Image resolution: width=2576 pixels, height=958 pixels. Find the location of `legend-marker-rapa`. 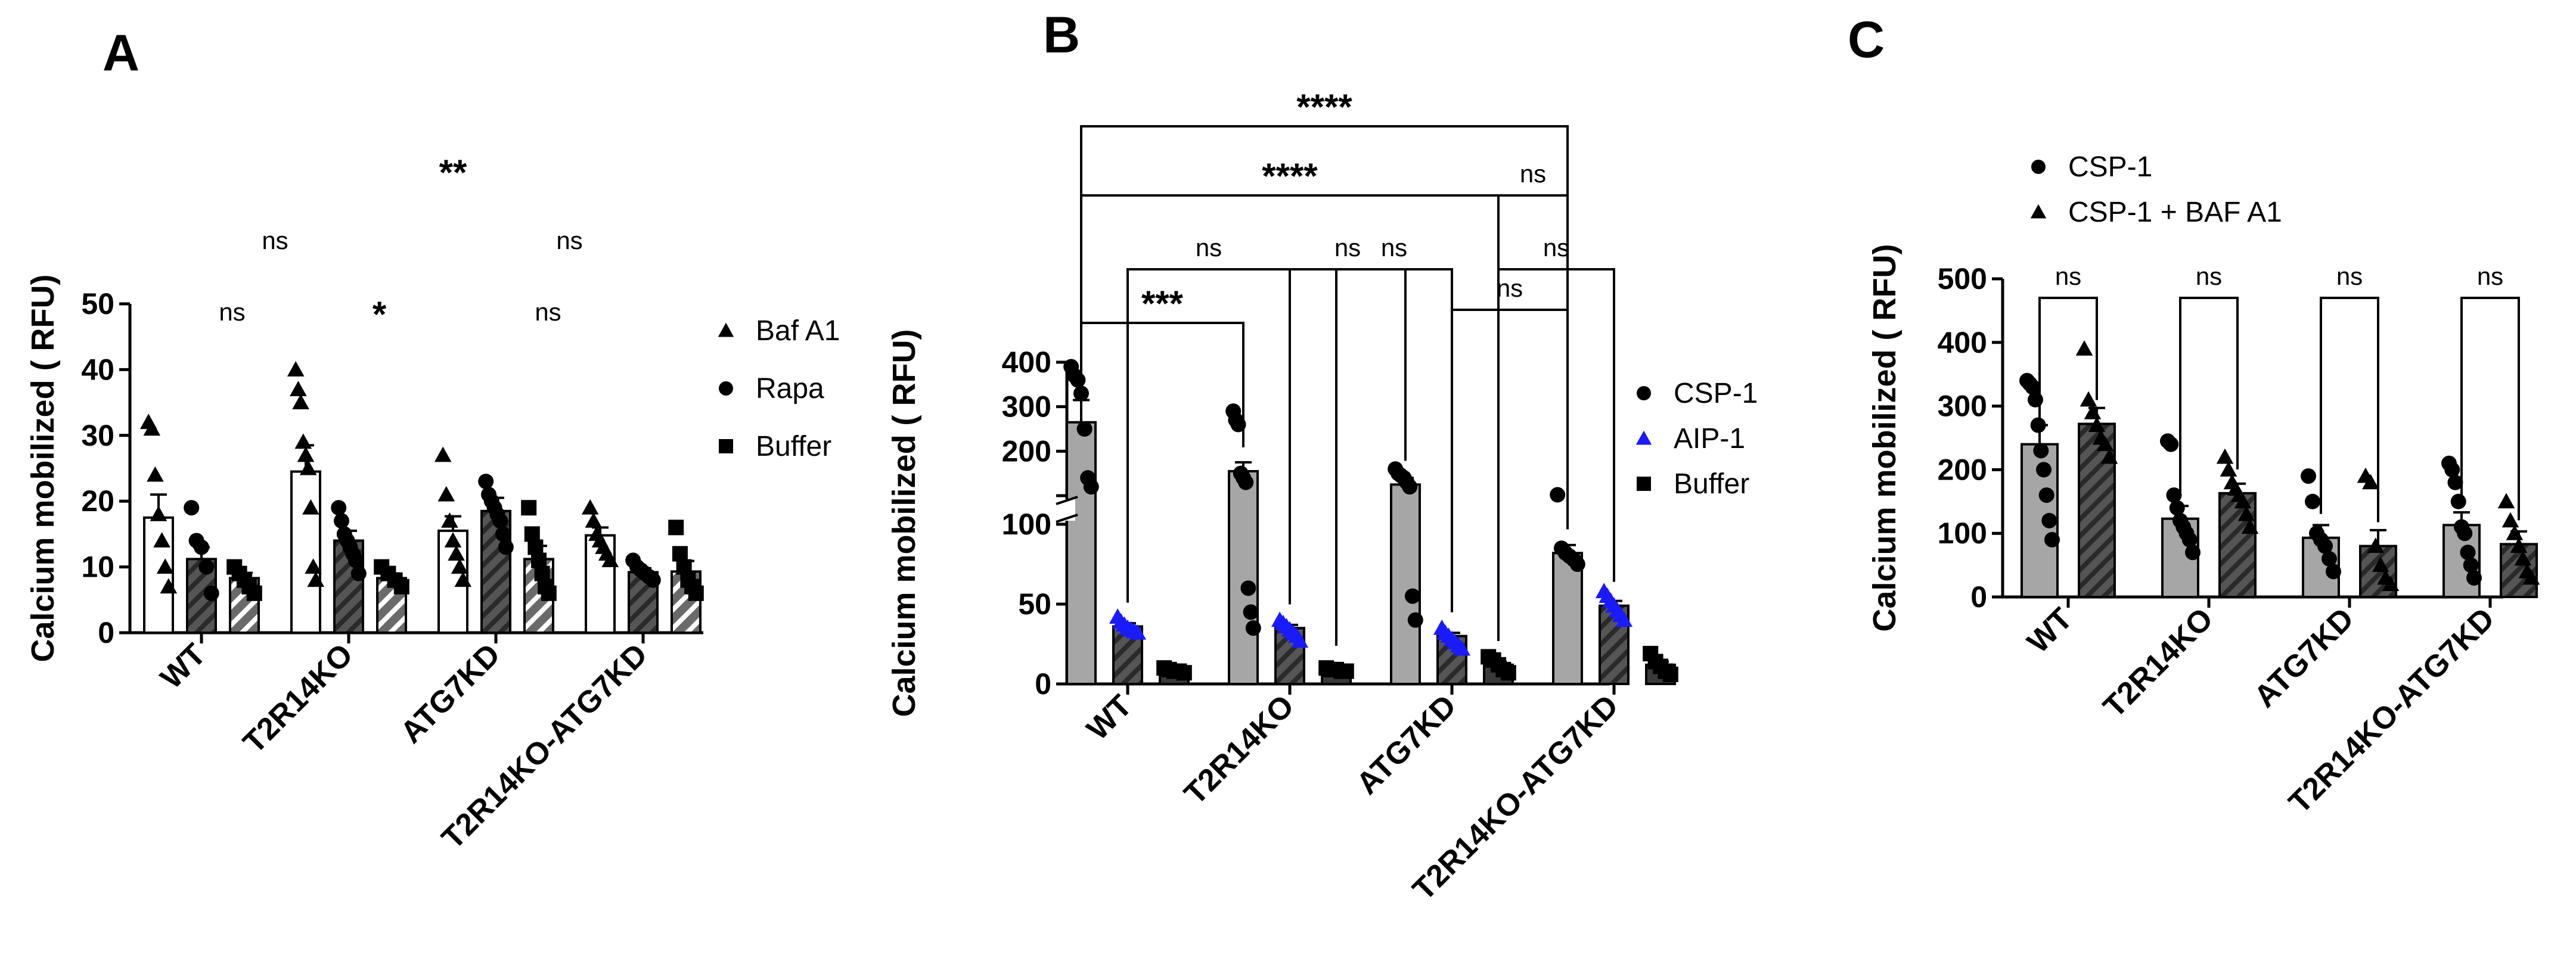

legend-marker-rapa is located at coordinates (726, 388).